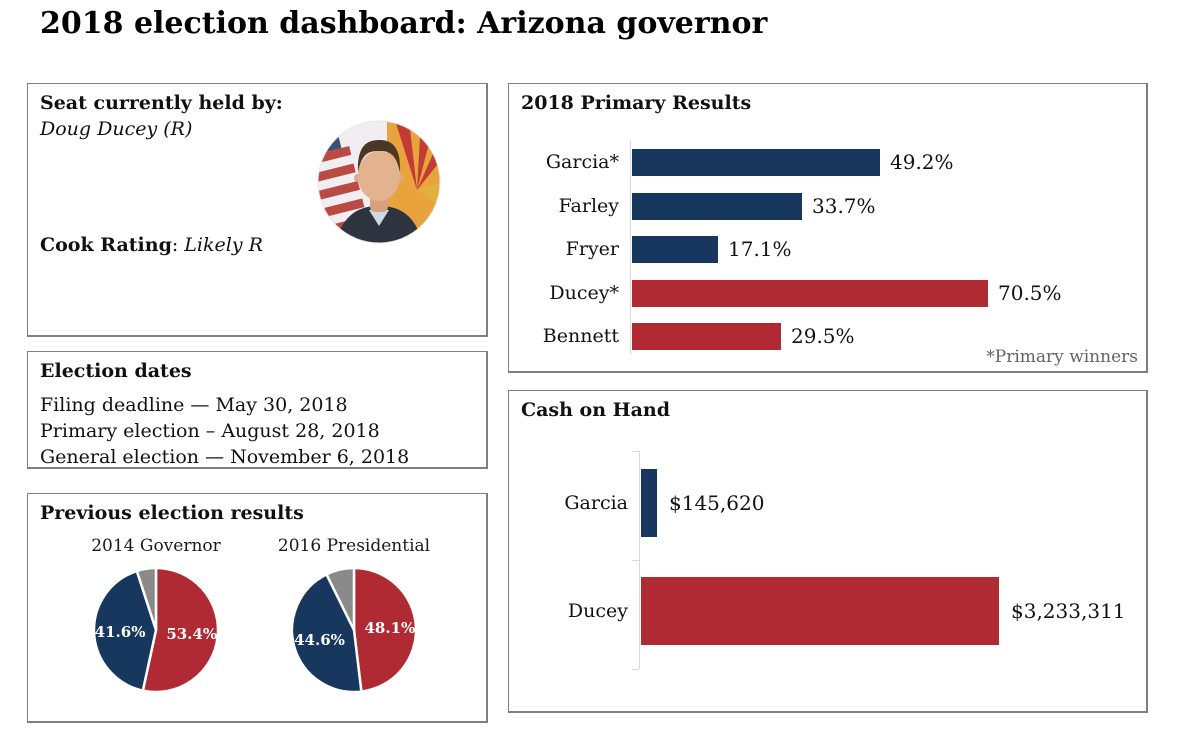 Image resolution: width=1178 pixels, height=735 pixels. What do you see at coordinates (596, 410) in the screenshot?
I see `cash-panel-heading: Cash on Hand` at bounding box center [596, 410].